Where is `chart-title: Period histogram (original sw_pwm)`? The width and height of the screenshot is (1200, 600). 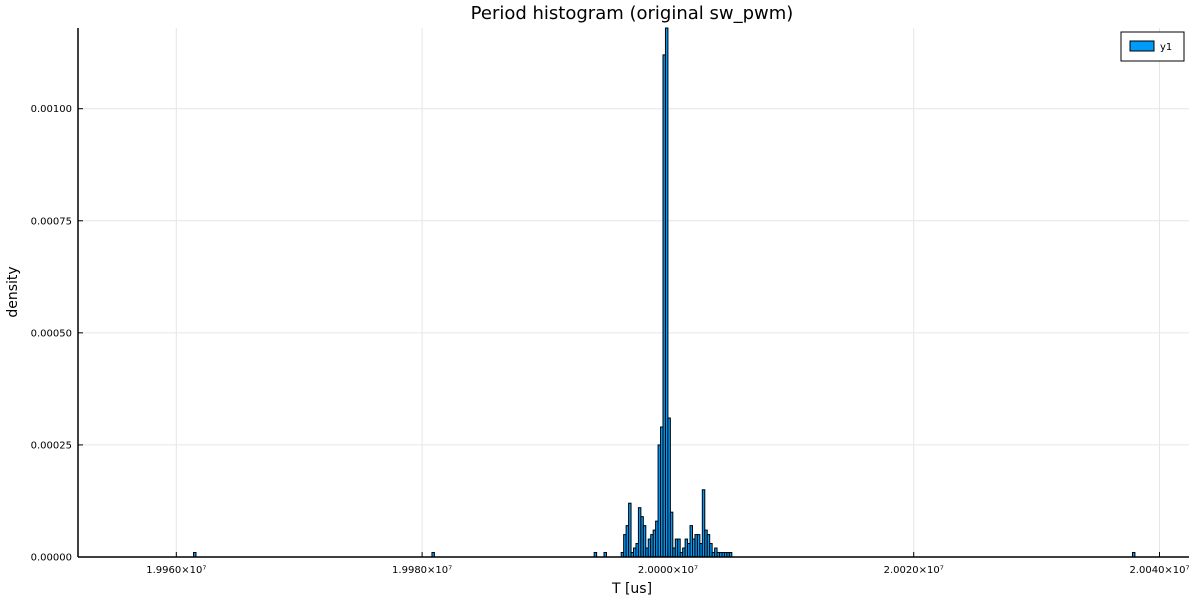 chart-title: Period histogram (original sw_pwm) is located at coordinates (632, 13).